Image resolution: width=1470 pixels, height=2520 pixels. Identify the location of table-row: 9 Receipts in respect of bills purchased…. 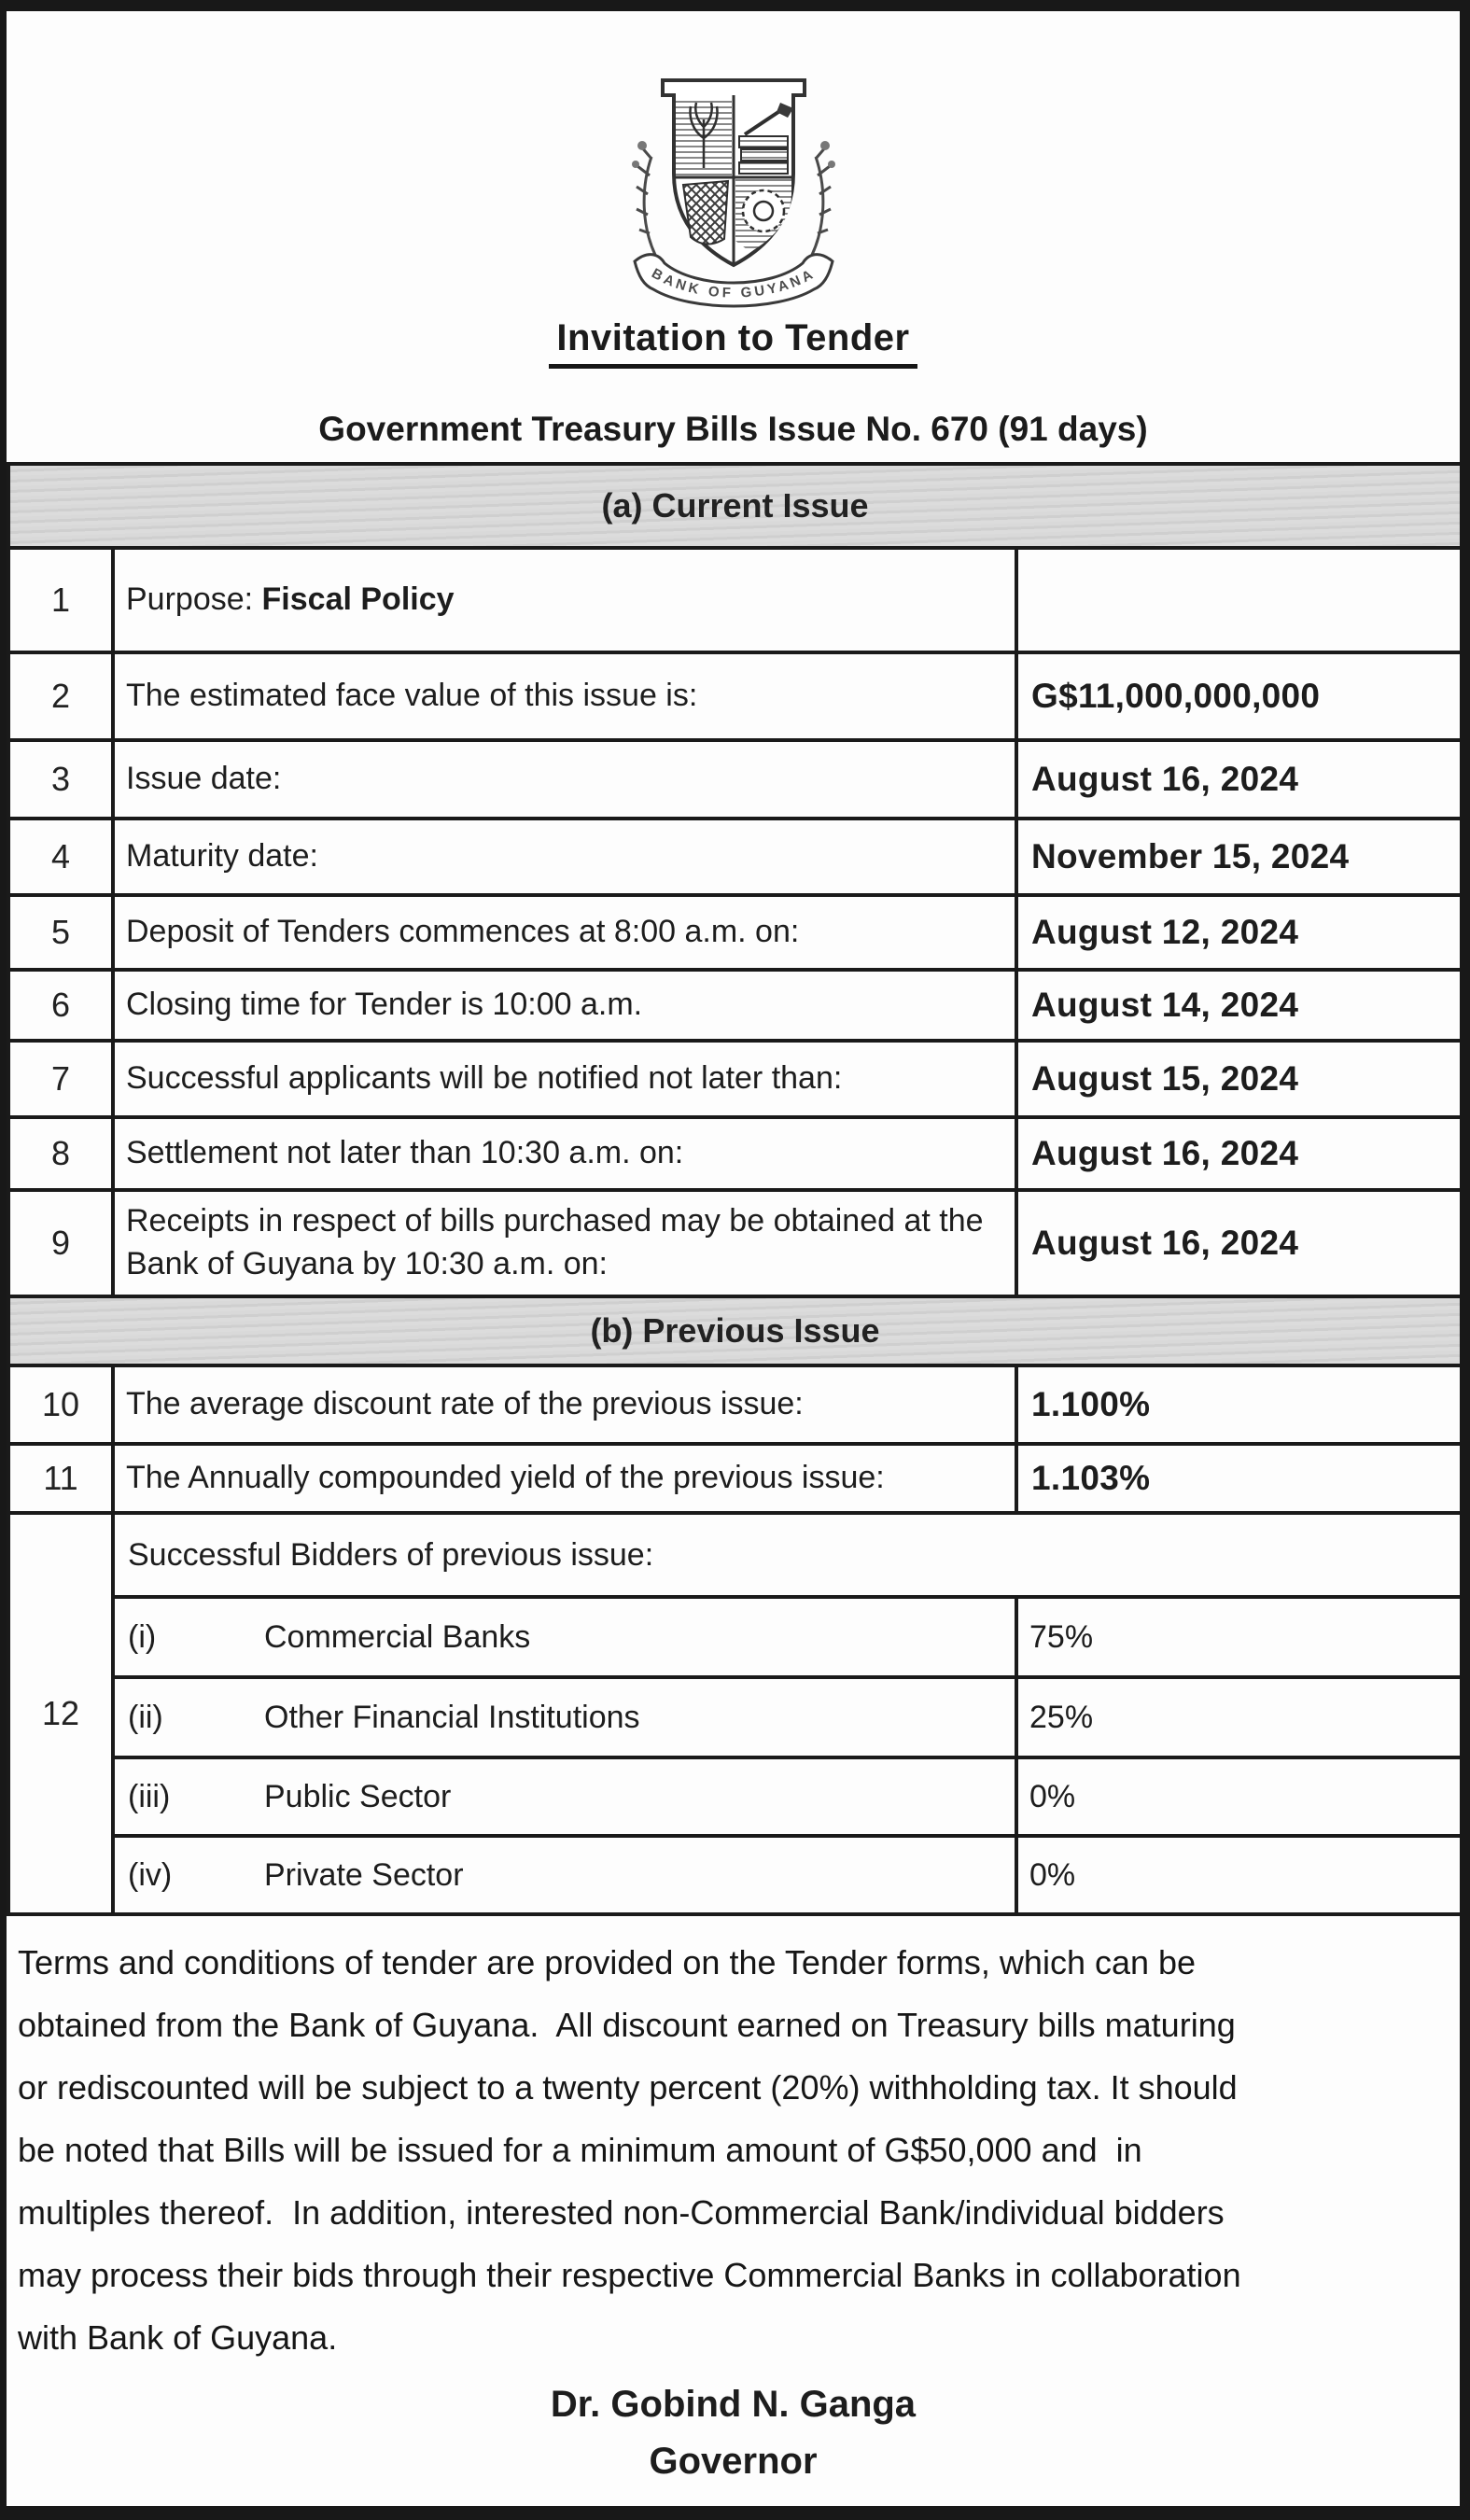
(733, 1243).